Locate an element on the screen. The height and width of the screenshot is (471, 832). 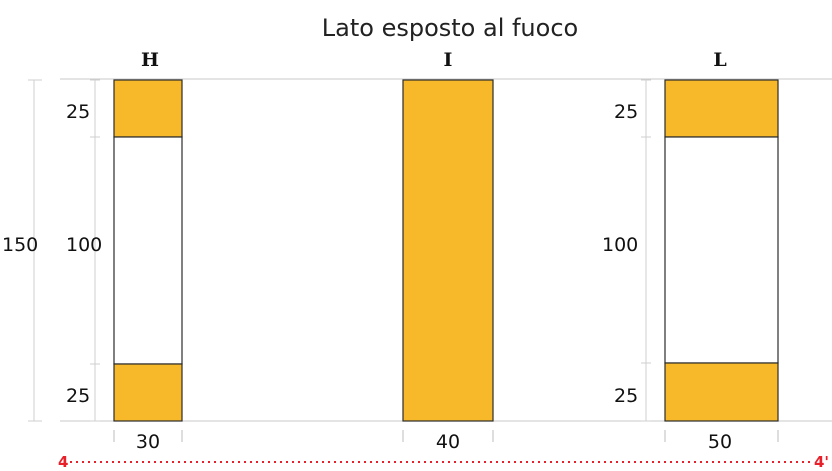
section-label-l: L is located at coordinates (719, 60).